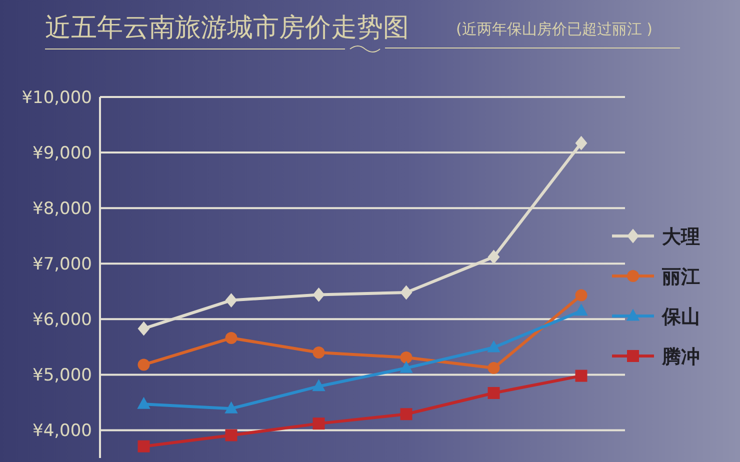  I want to click on subtitle: (近两年保山房价已超过丽江 ), so click(554, 29).